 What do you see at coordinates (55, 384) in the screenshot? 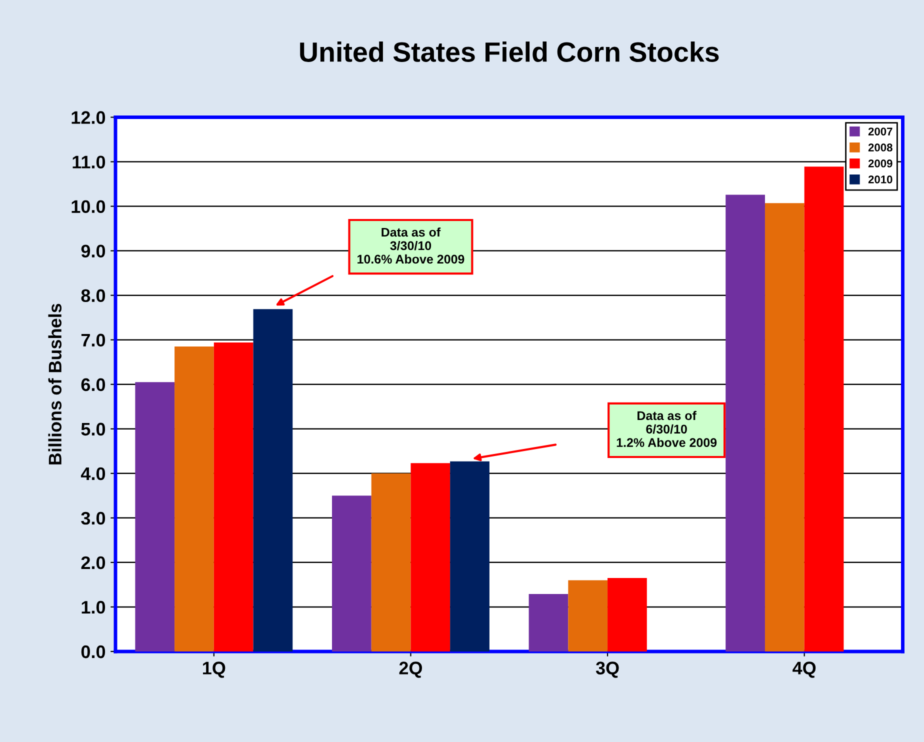
I see `y-axis-title: Billions of Bushels` at bounding box center [55, 384].